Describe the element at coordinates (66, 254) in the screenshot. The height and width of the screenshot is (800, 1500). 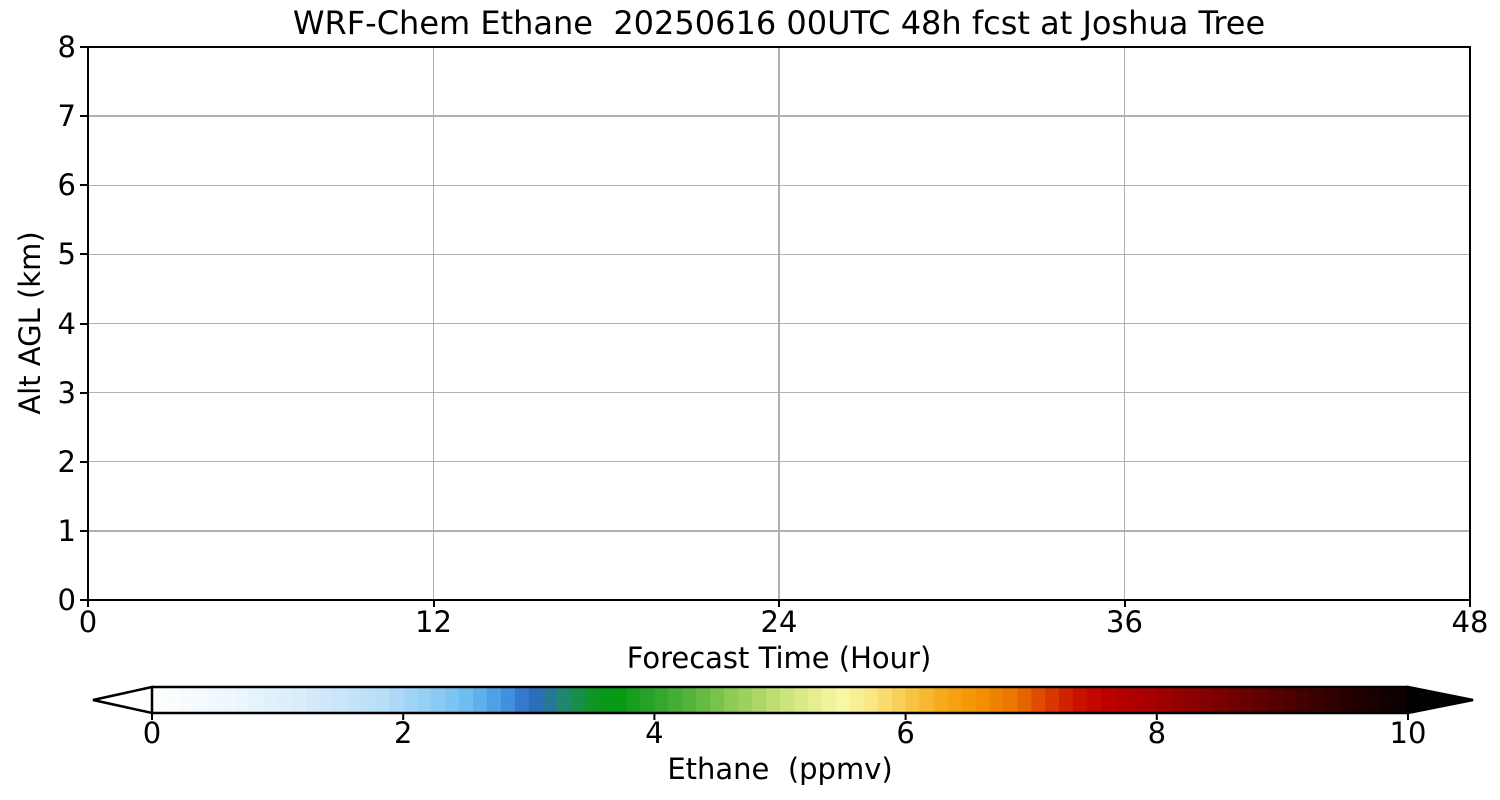
I see `y-tick-label: 5` at that location.